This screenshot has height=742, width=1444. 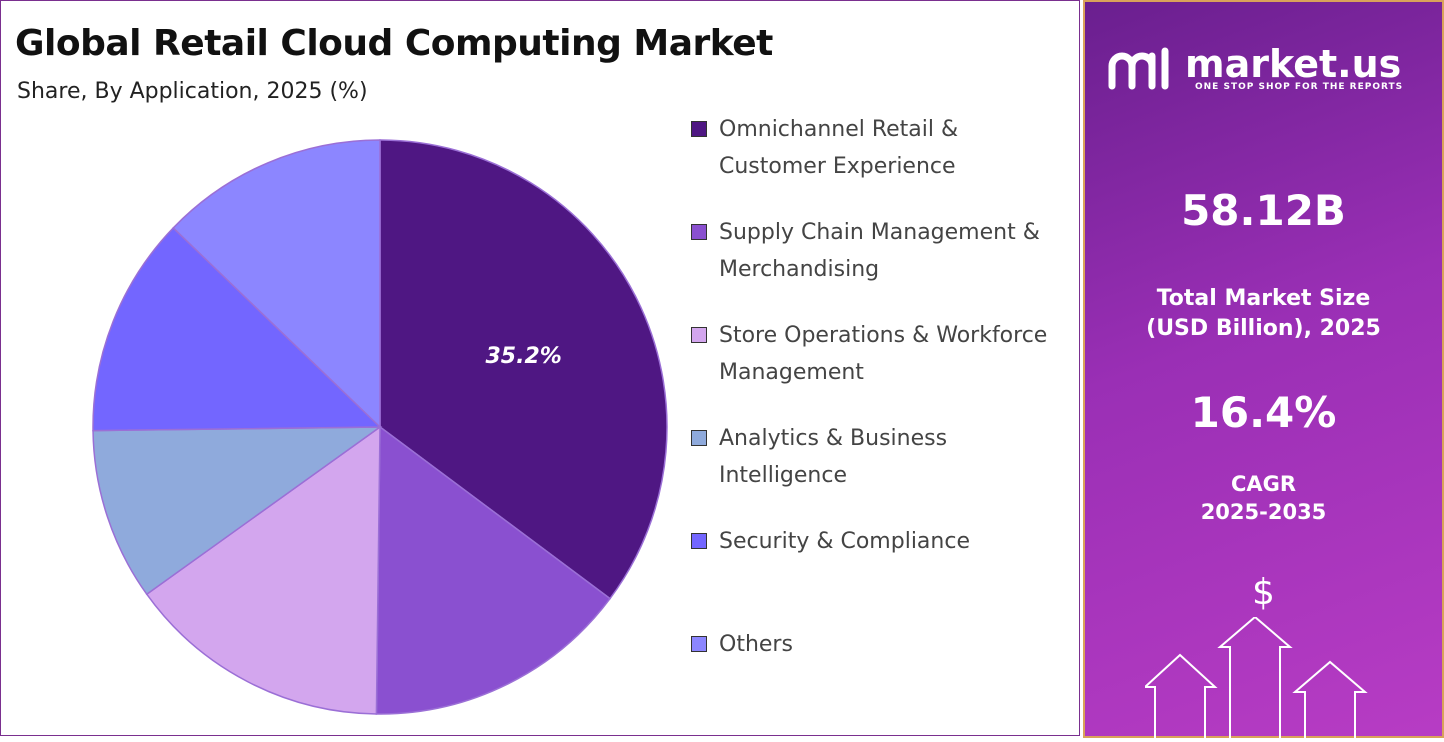 What do you see at coordinates (1293, 64) in the screenshot?
I see `brand: market.us` at bounding box center [1293, 64].